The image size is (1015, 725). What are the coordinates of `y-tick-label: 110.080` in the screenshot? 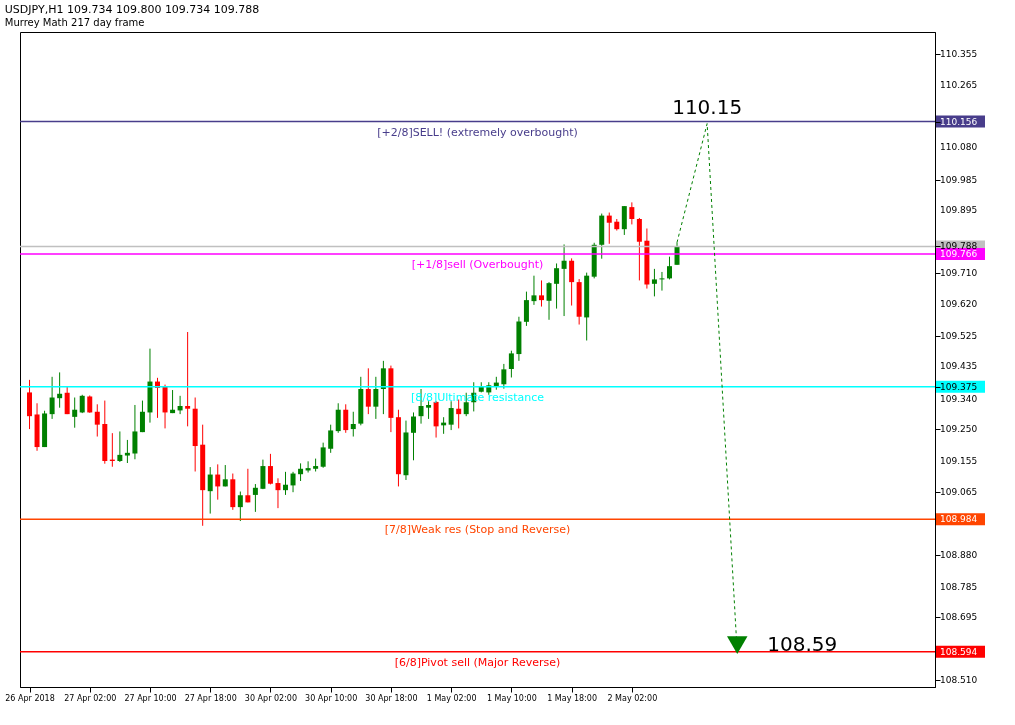 It's located at (959, 147).